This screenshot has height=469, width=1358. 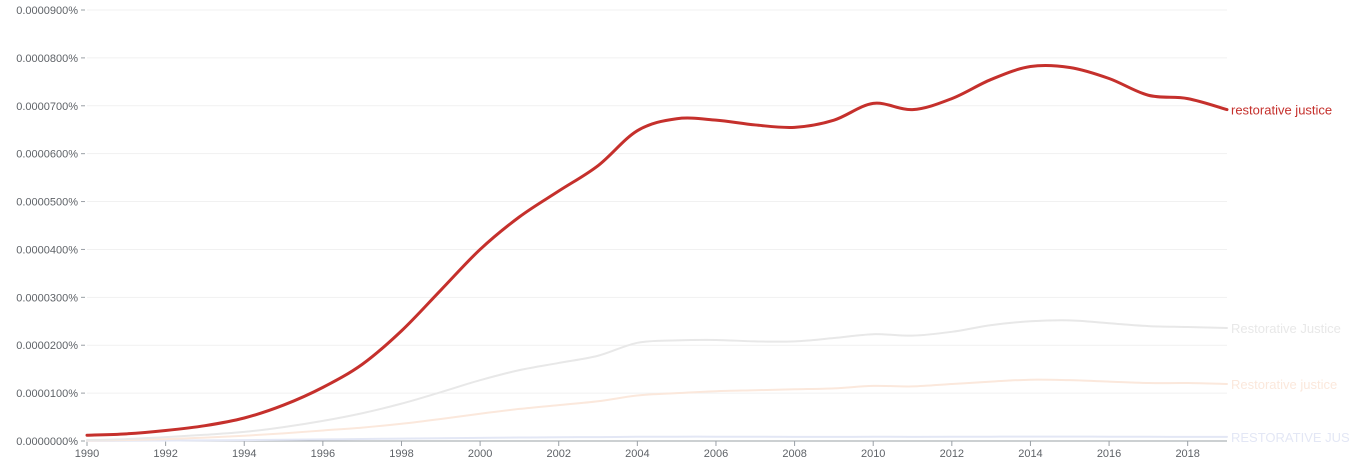 I want to click on x-tick-label: 1992, so click(x=165, y=454).